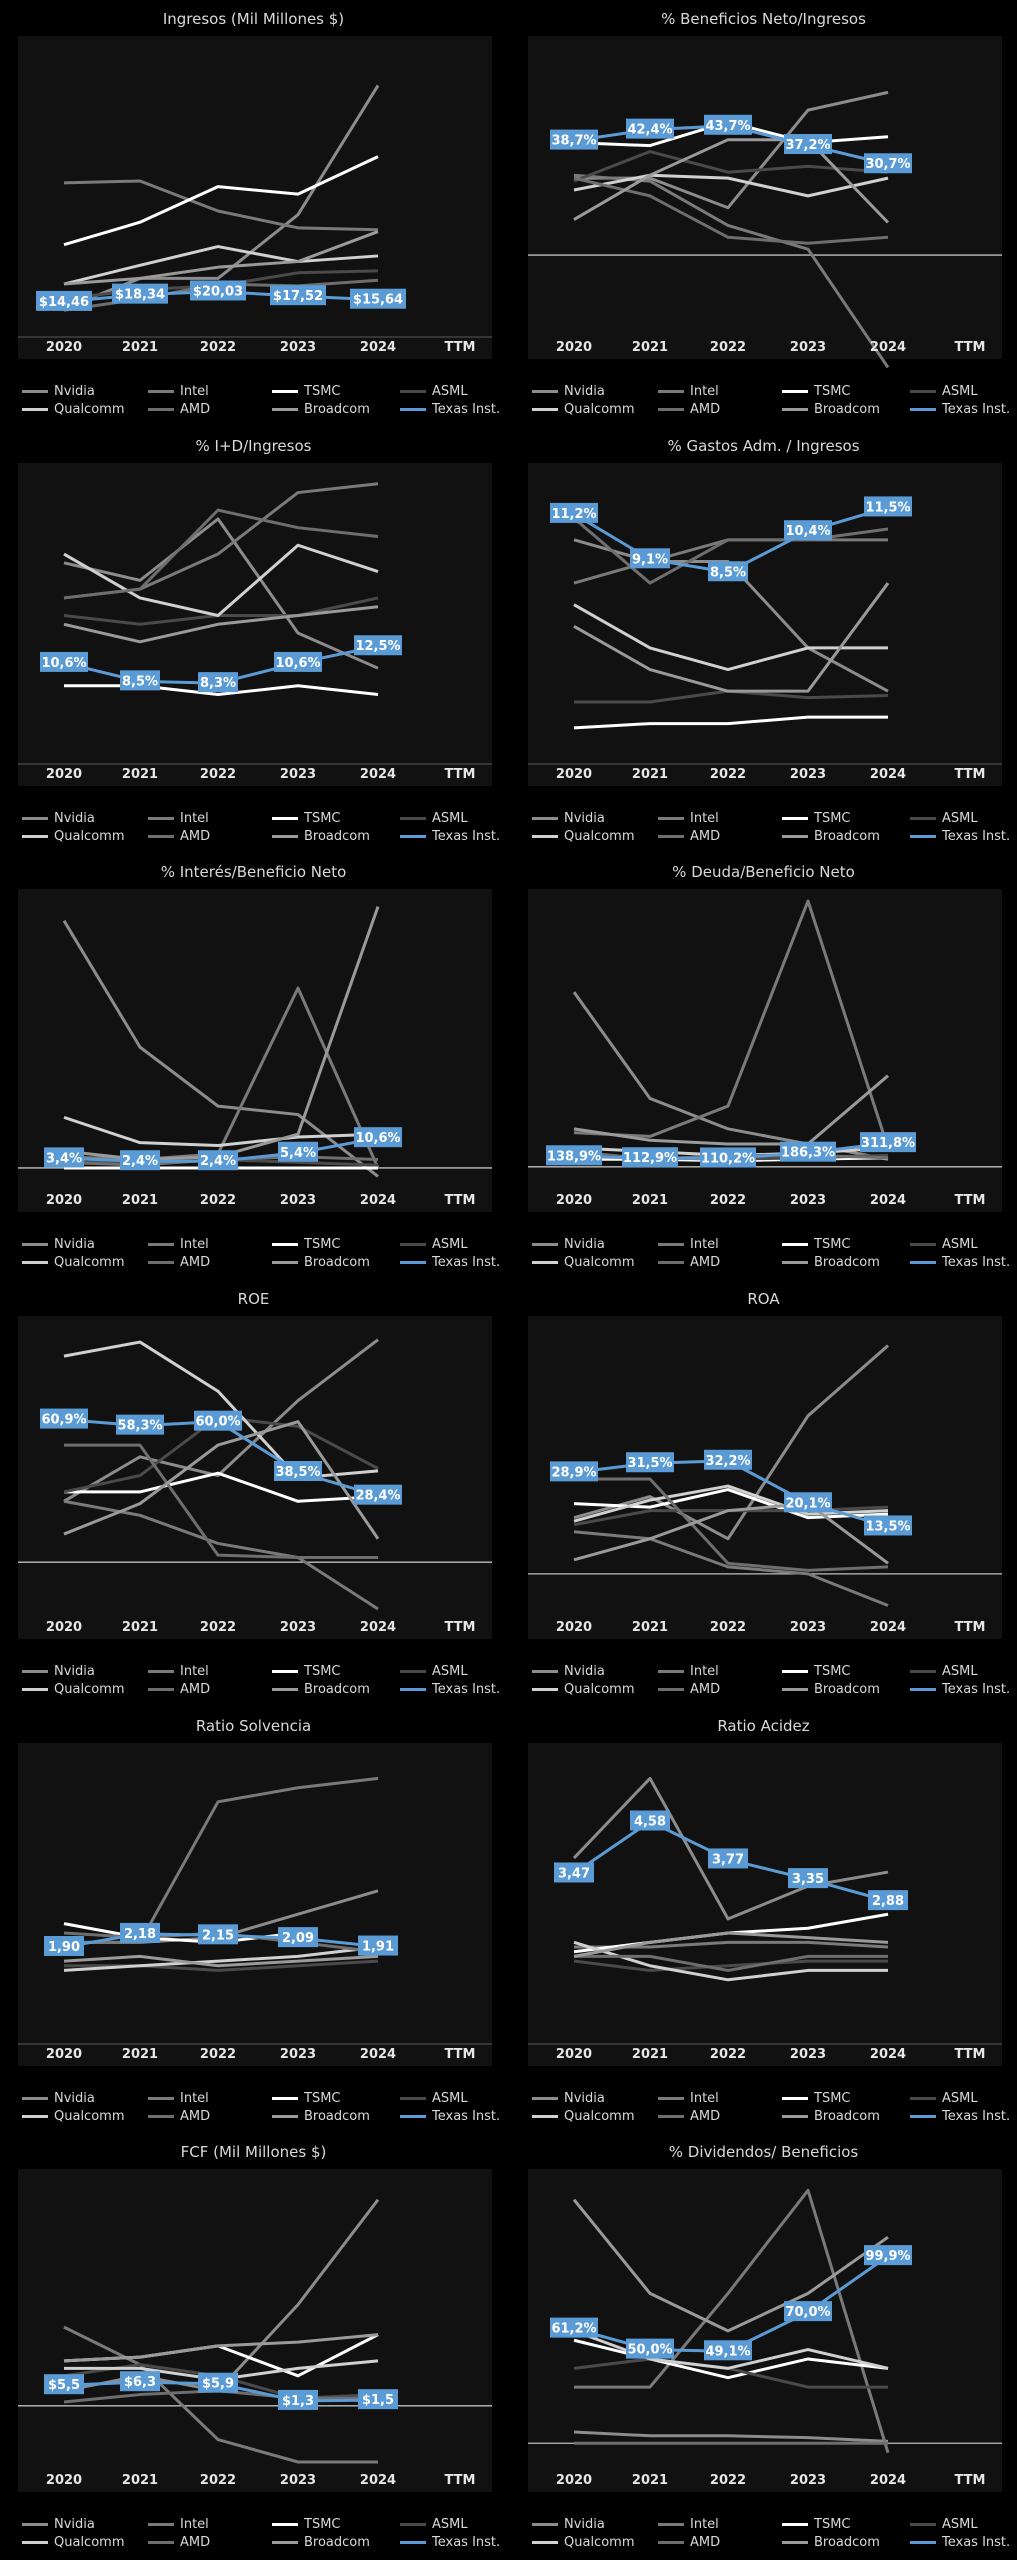  Describe the element at coordinates (763, 2152) in the screenshot. I see `chart-title: % Dividendos/ Beneficios` at that location.